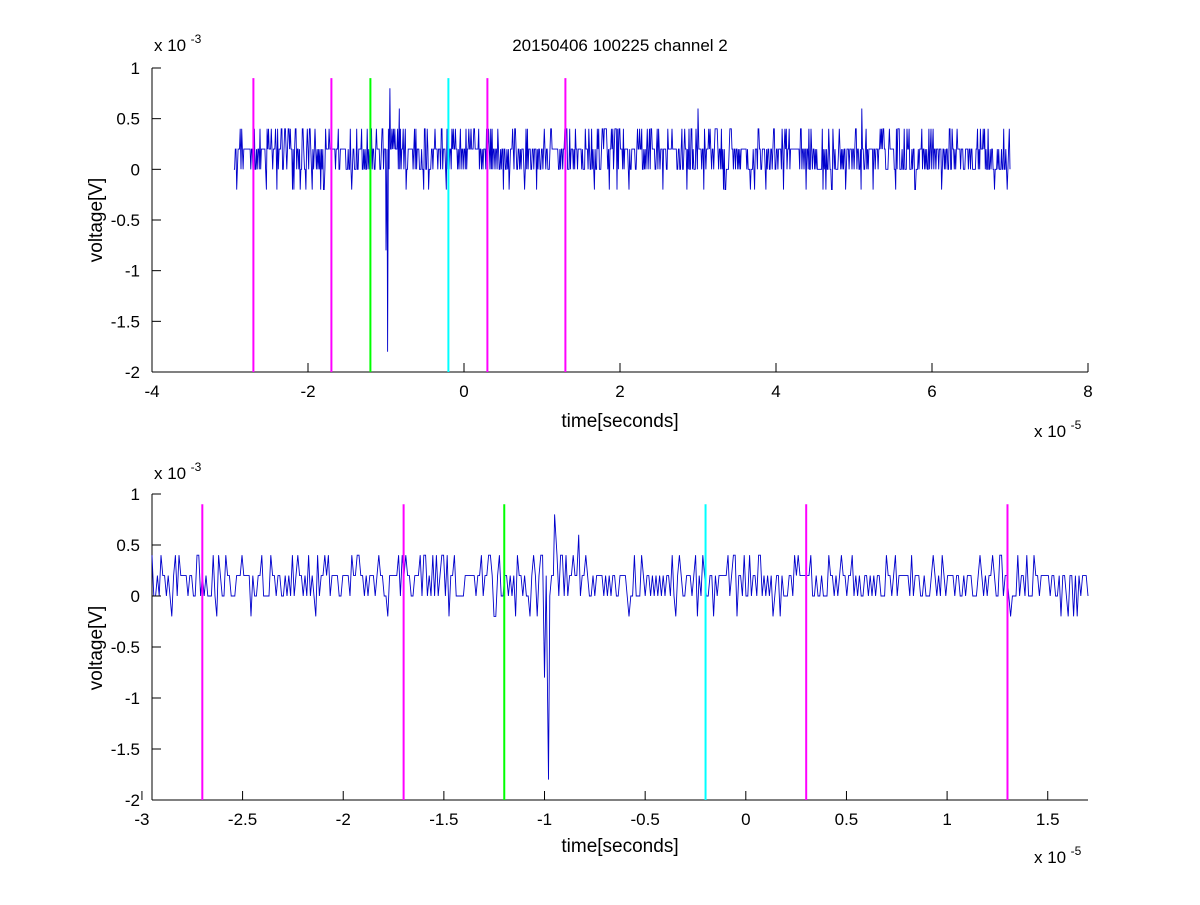 The height and width of the screenshot is (905, 1200). What do you see at coordinates (946, 819) in the screenshot?
I see `x-tick-label: 1` at bounding box center [946, 819].